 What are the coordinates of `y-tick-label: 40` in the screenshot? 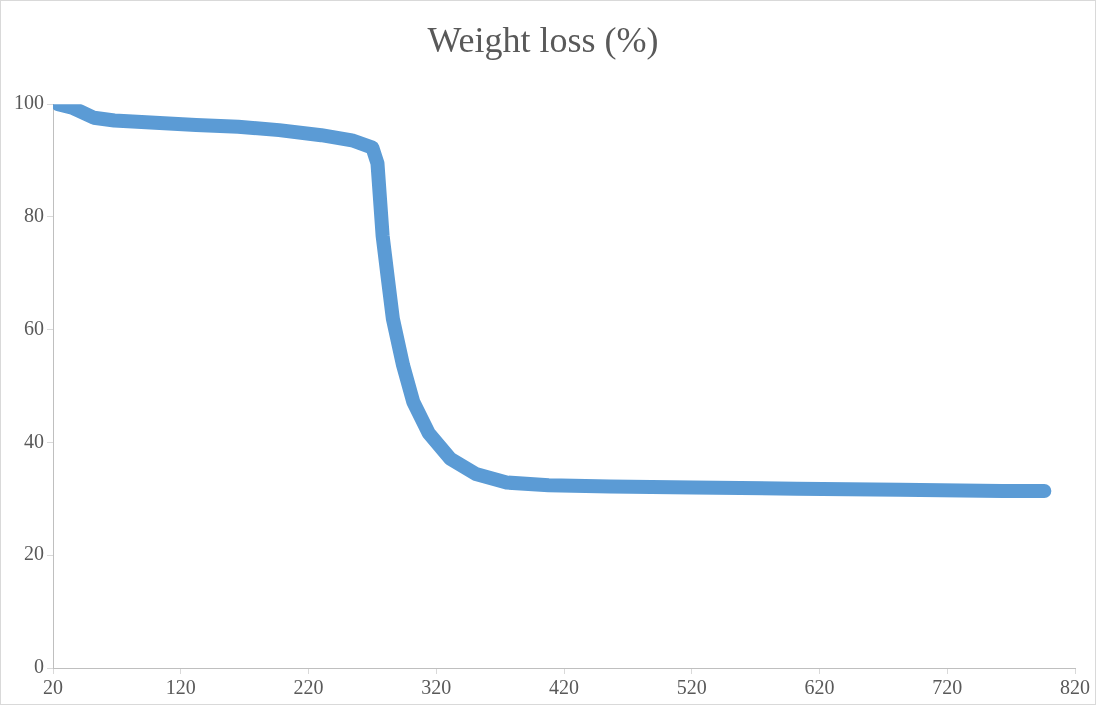 It's located at (34, 440).